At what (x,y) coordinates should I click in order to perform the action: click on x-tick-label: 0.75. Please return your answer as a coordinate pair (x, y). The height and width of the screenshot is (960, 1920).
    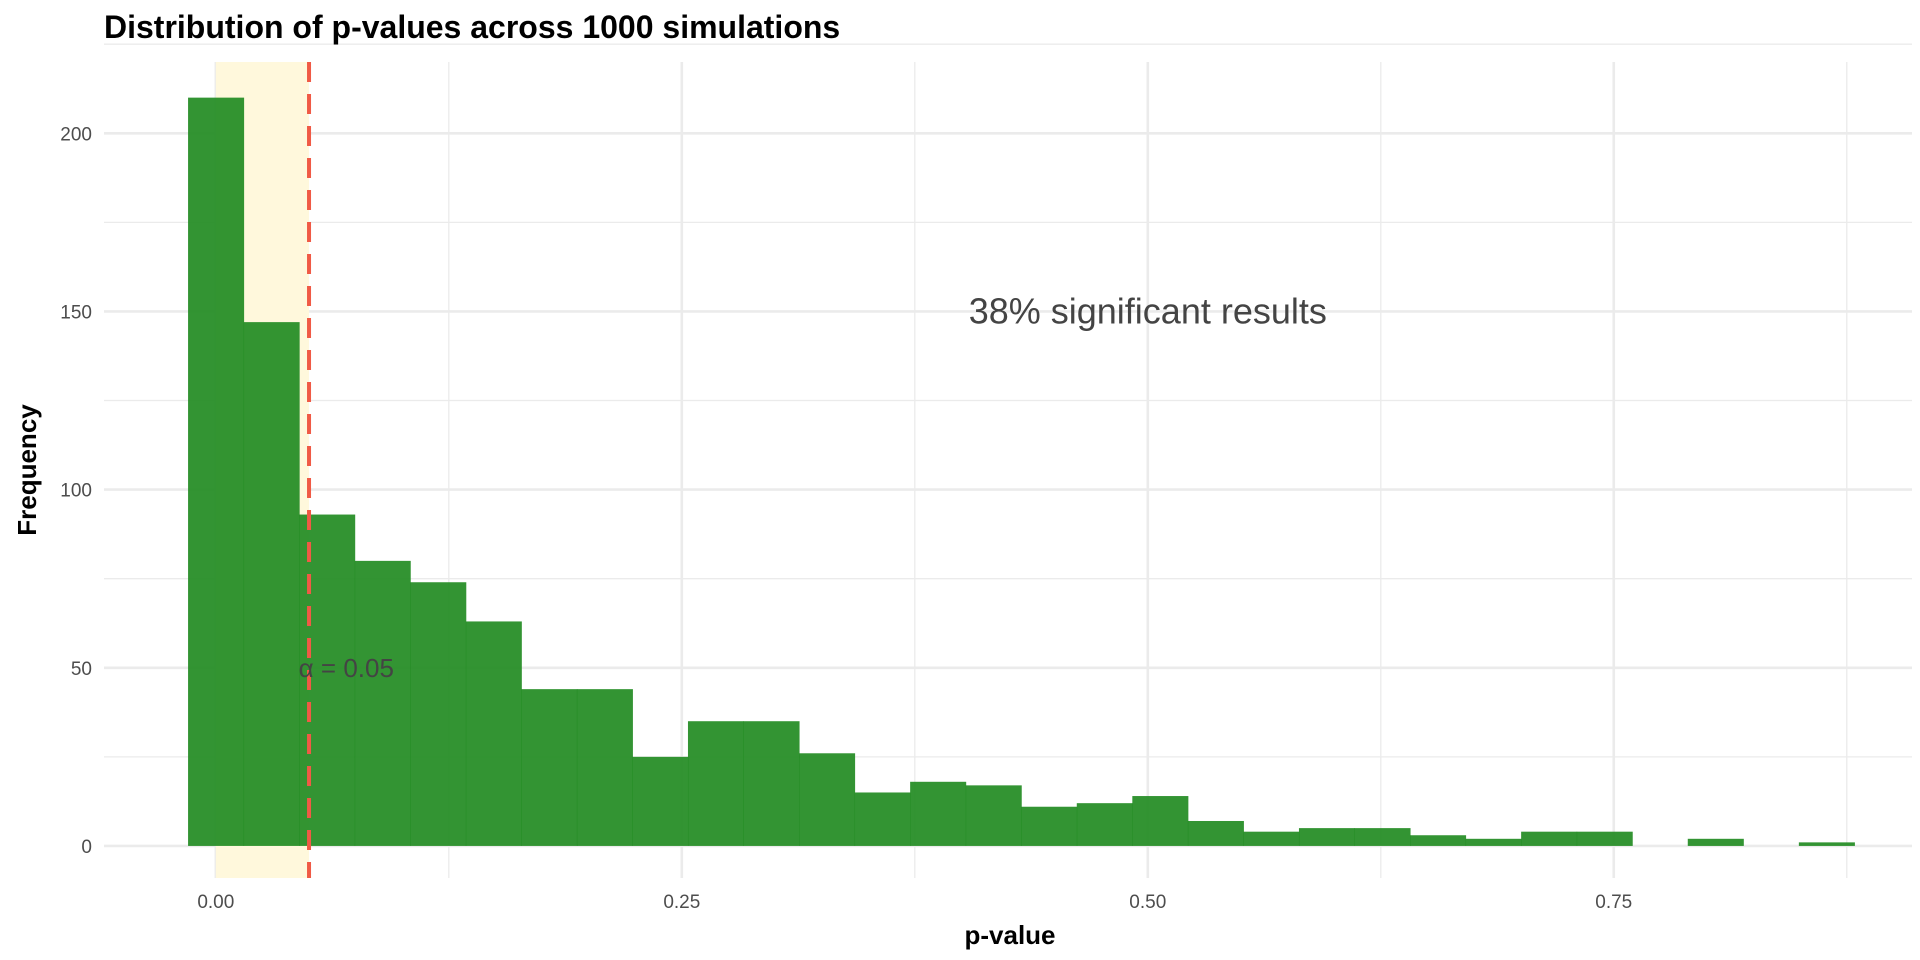
    Looking at the image, I should click on (1613, 902).